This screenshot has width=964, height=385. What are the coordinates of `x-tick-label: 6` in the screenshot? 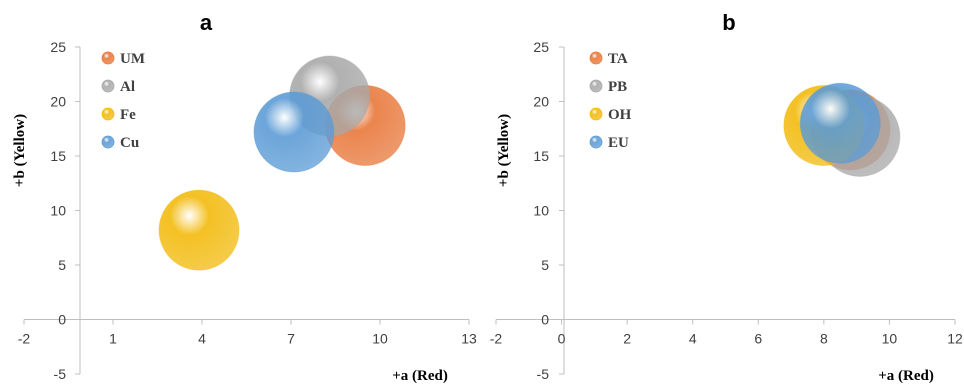 It's located at (758, 339).